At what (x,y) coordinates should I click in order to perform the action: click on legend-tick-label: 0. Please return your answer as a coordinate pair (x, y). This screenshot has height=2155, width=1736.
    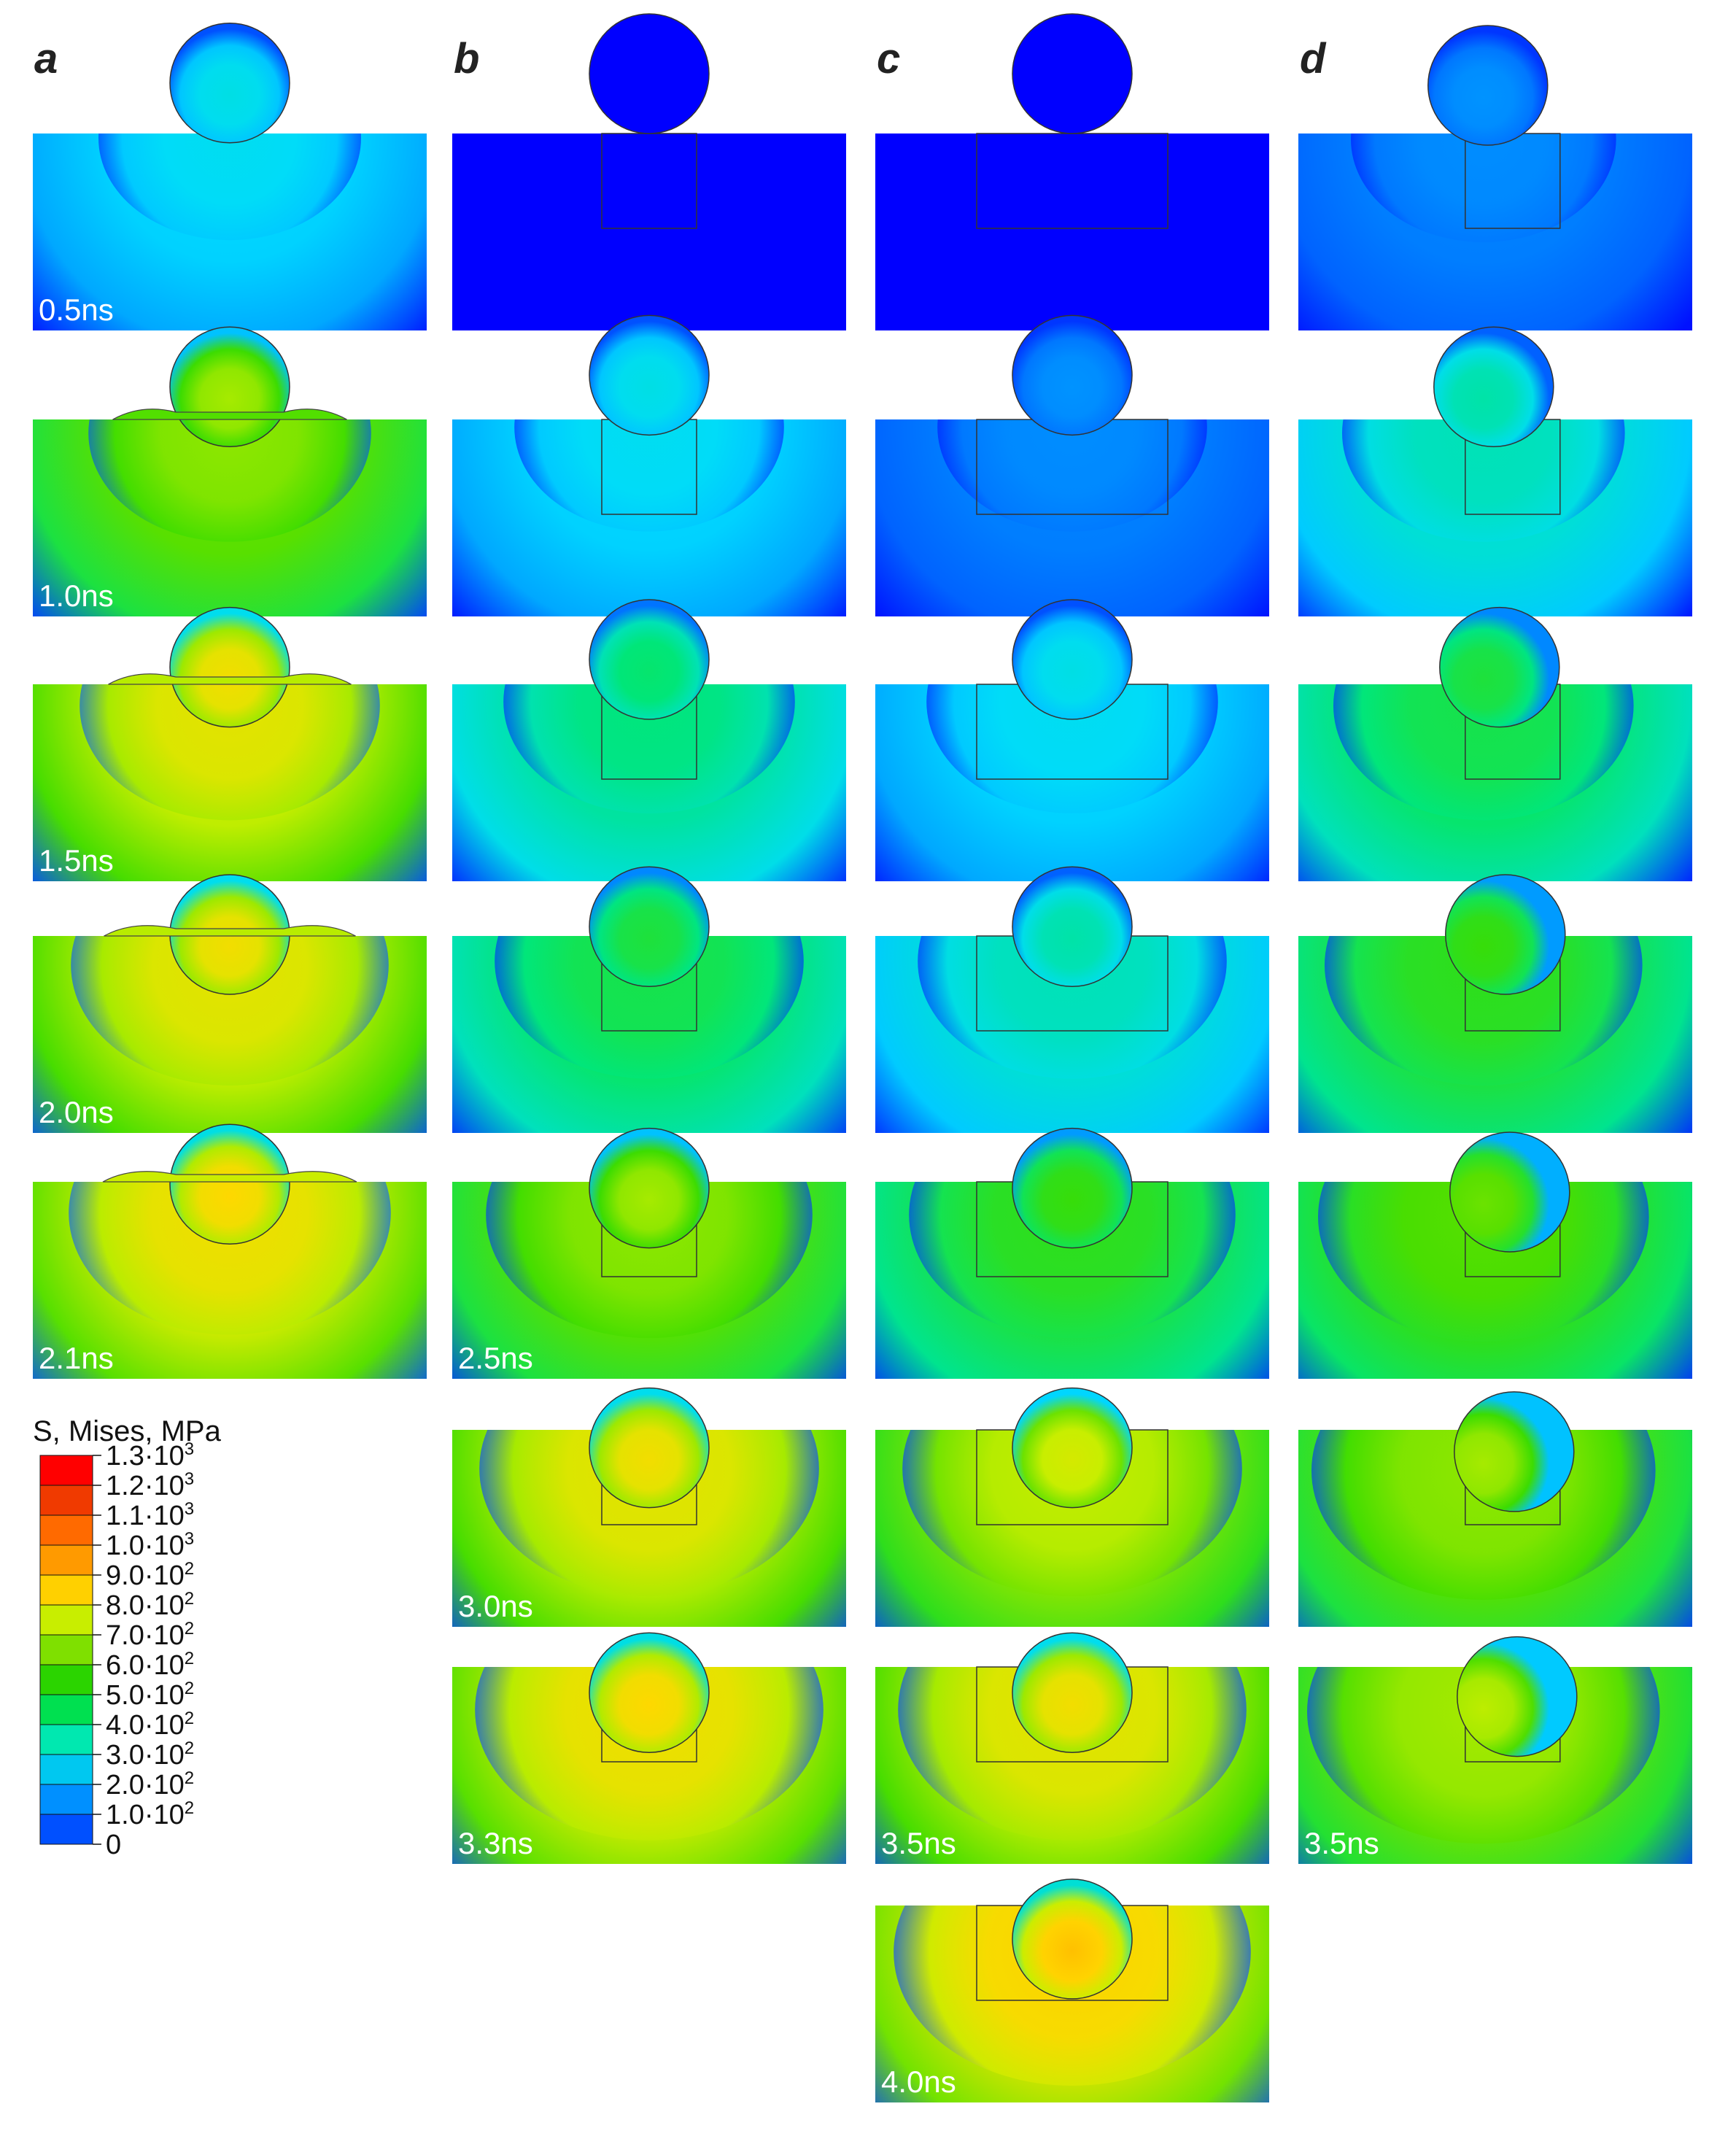
    Looking at the image, I should click on (113, 1845).